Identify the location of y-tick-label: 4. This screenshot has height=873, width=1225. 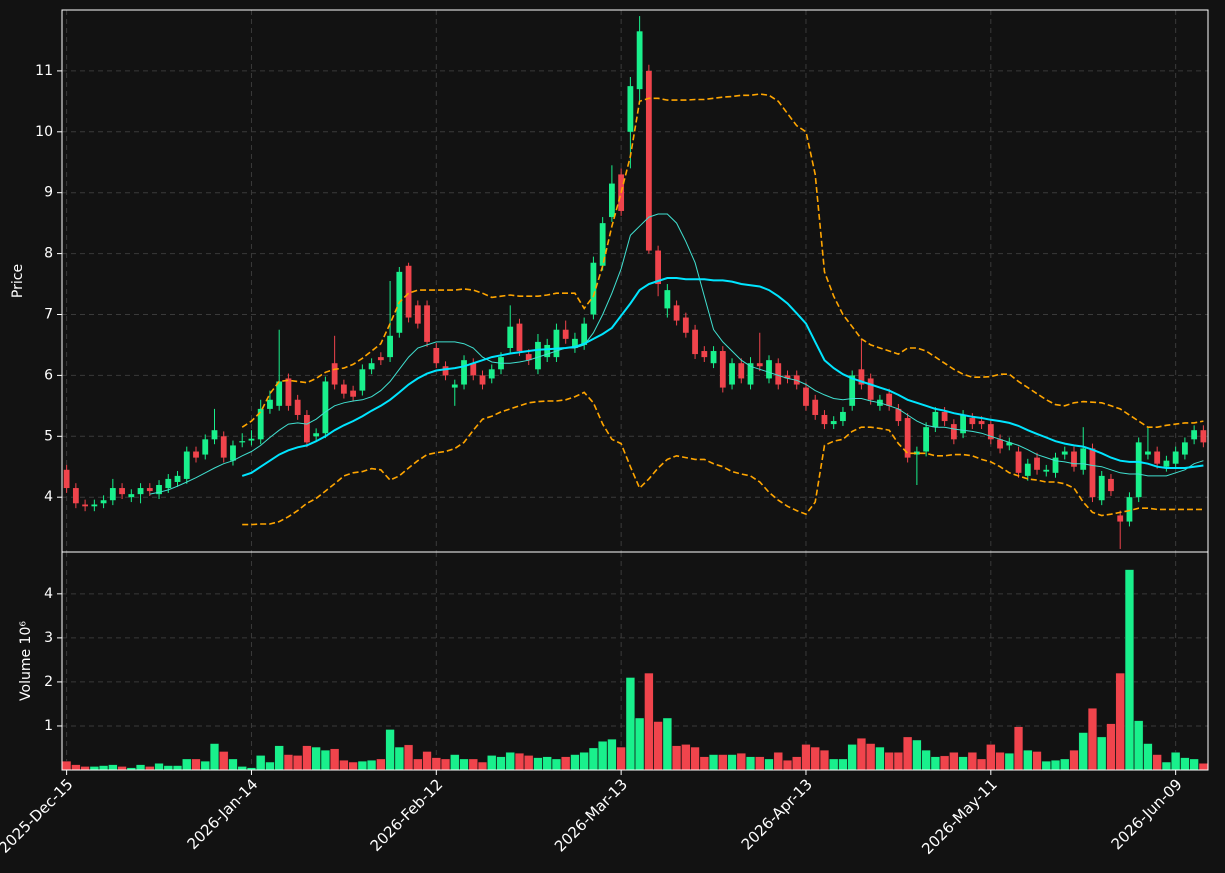
(48, 497).